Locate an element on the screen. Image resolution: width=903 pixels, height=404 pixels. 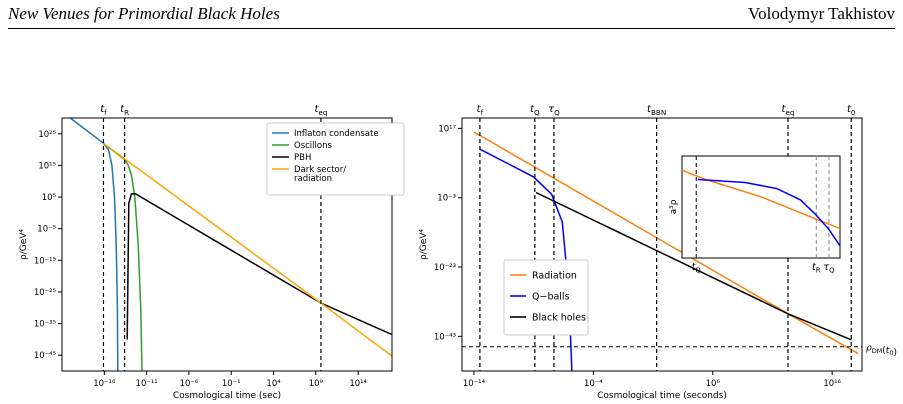
legend-label-4: Dark sector/ is located at coordinates (320, 170).